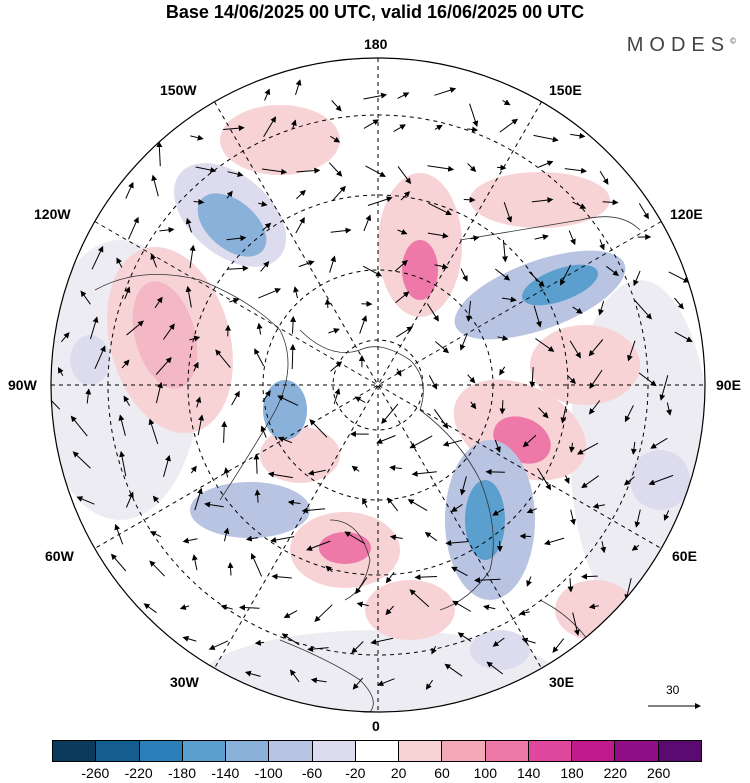 This screenshot has width=750, height=783. I want to click on lon-label-150e: 150E, so click(565, 90).